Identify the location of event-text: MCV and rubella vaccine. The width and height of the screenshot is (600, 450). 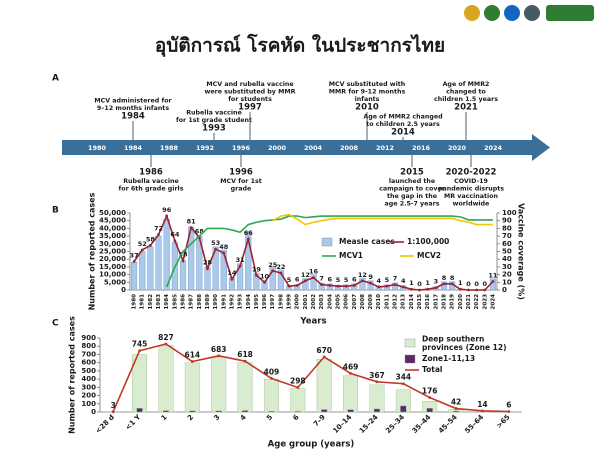
(249, 84).